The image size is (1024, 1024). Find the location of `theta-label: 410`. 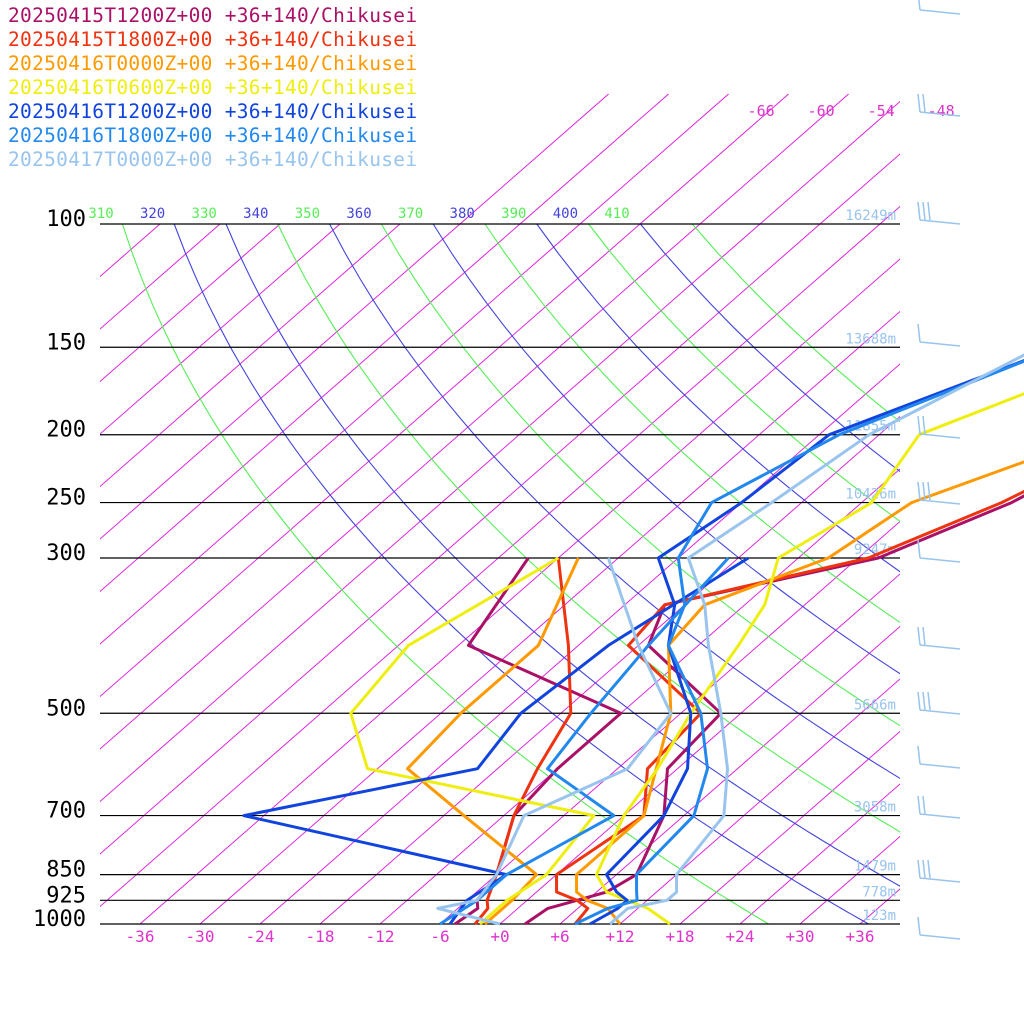

theta-label: 410 is located at coordinates (616, 214).